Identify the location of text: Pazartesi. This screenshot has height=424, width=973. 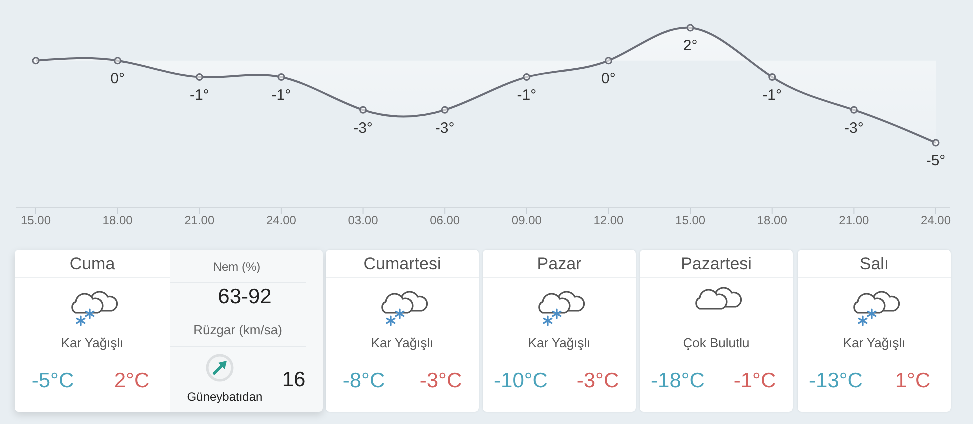
(716, 264).